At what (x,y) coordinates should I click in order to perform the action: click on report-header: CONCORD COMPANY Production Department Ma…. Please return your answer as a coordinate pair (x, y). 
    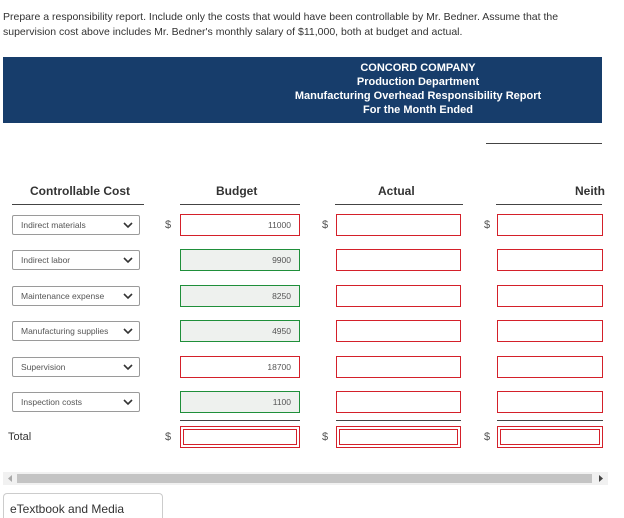
    Looking at the image, I should click on (302, 90).